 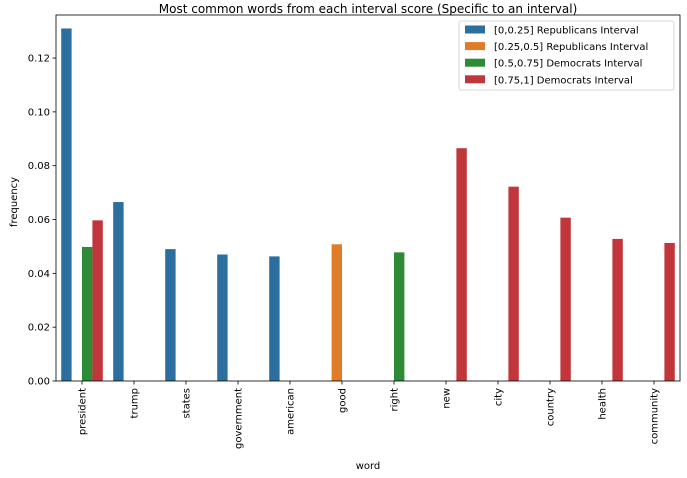 What do you see at coordinates (39, 220) in the screenshot?
I see `y-tick-label: 0.06` at bounding box center [39, 220].